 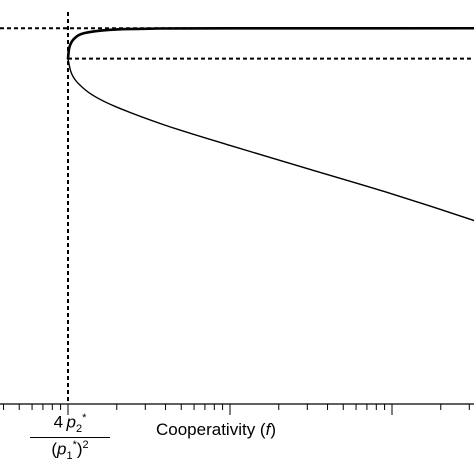 What do you see at coordinates (70, 451) in the screenshot?
I see `threshold-denominator: (p1*)2` at bounding box center [70, 451].